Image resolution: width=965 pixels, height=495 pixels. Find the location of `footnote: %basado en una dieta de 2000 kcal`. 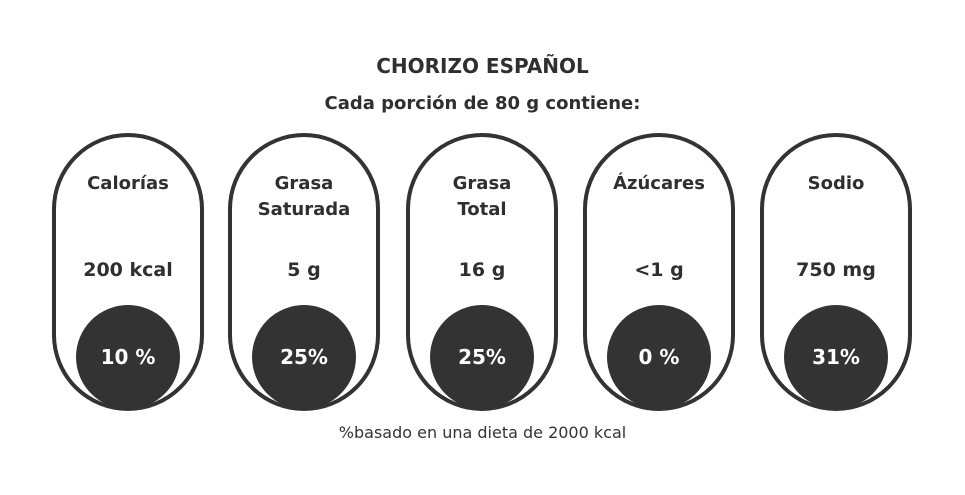

footnote: %basado en una dieta de 2000 kcal is located at coordinates (482, 432).